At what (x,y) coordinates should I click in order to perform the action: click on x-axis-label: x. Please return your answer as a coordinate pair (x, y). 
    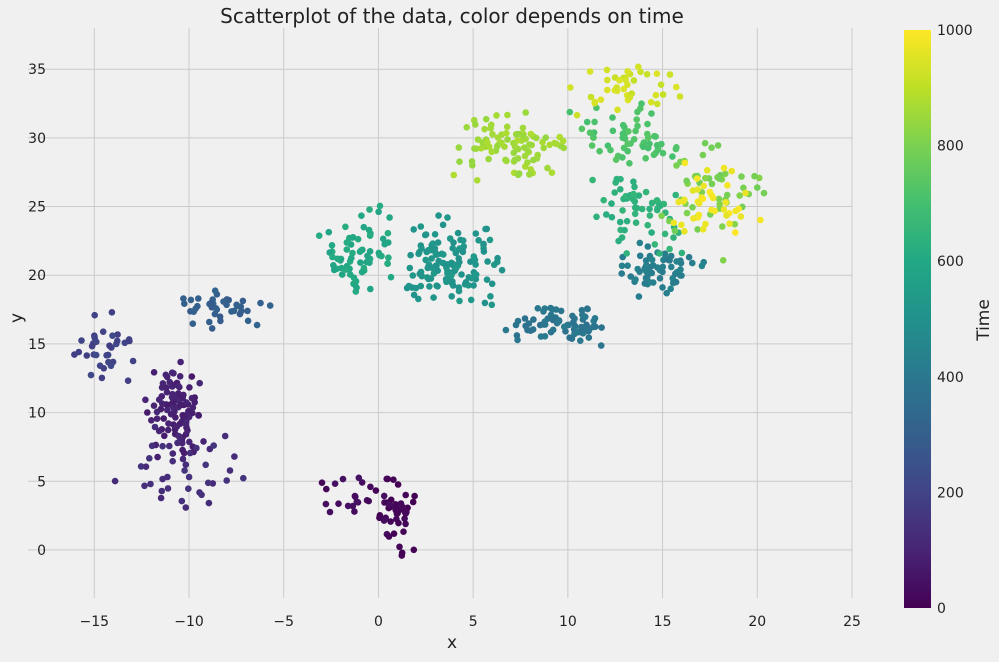
    Looking at the image, I should click on (452, 643).